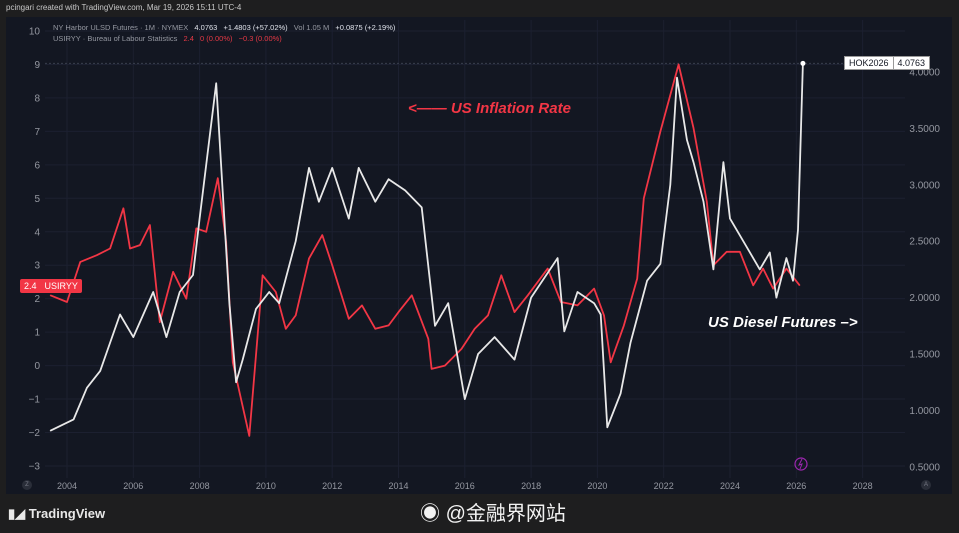  What do you see at coordinates (35, 32) in the screenshot?
I see `left-axis-tick: 10` at bounding box center [35, 32].